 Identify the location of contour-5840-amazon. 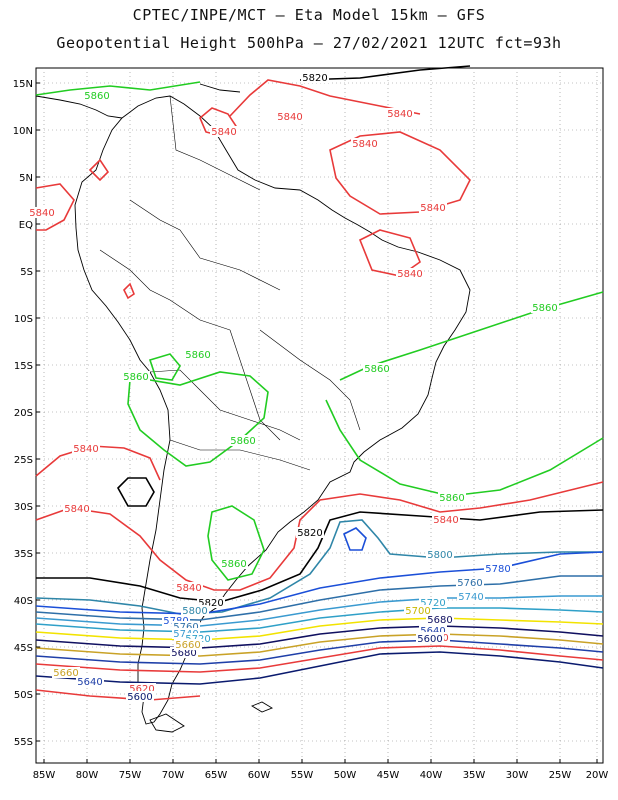
(389, 253).